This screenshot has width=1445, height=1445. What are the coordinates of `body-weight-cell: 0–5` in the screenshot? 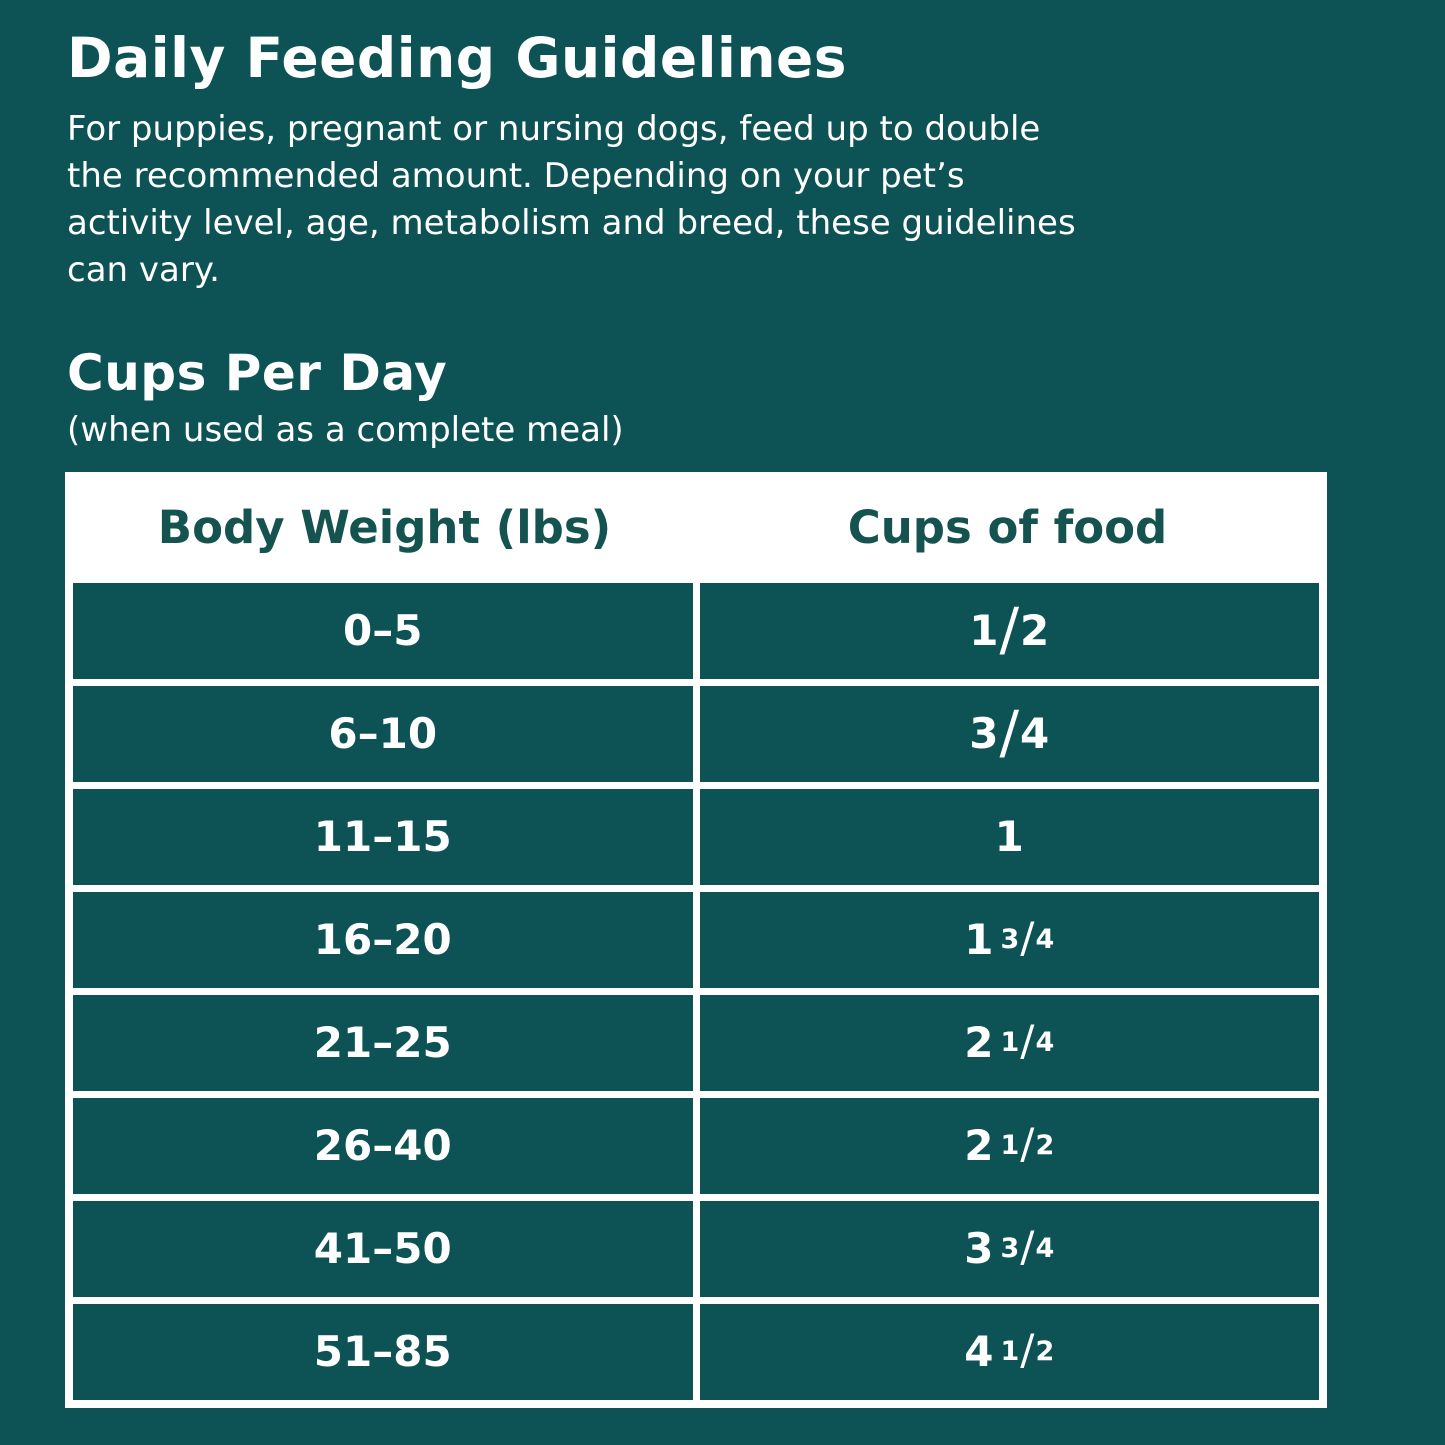 It's located at (383, 630).